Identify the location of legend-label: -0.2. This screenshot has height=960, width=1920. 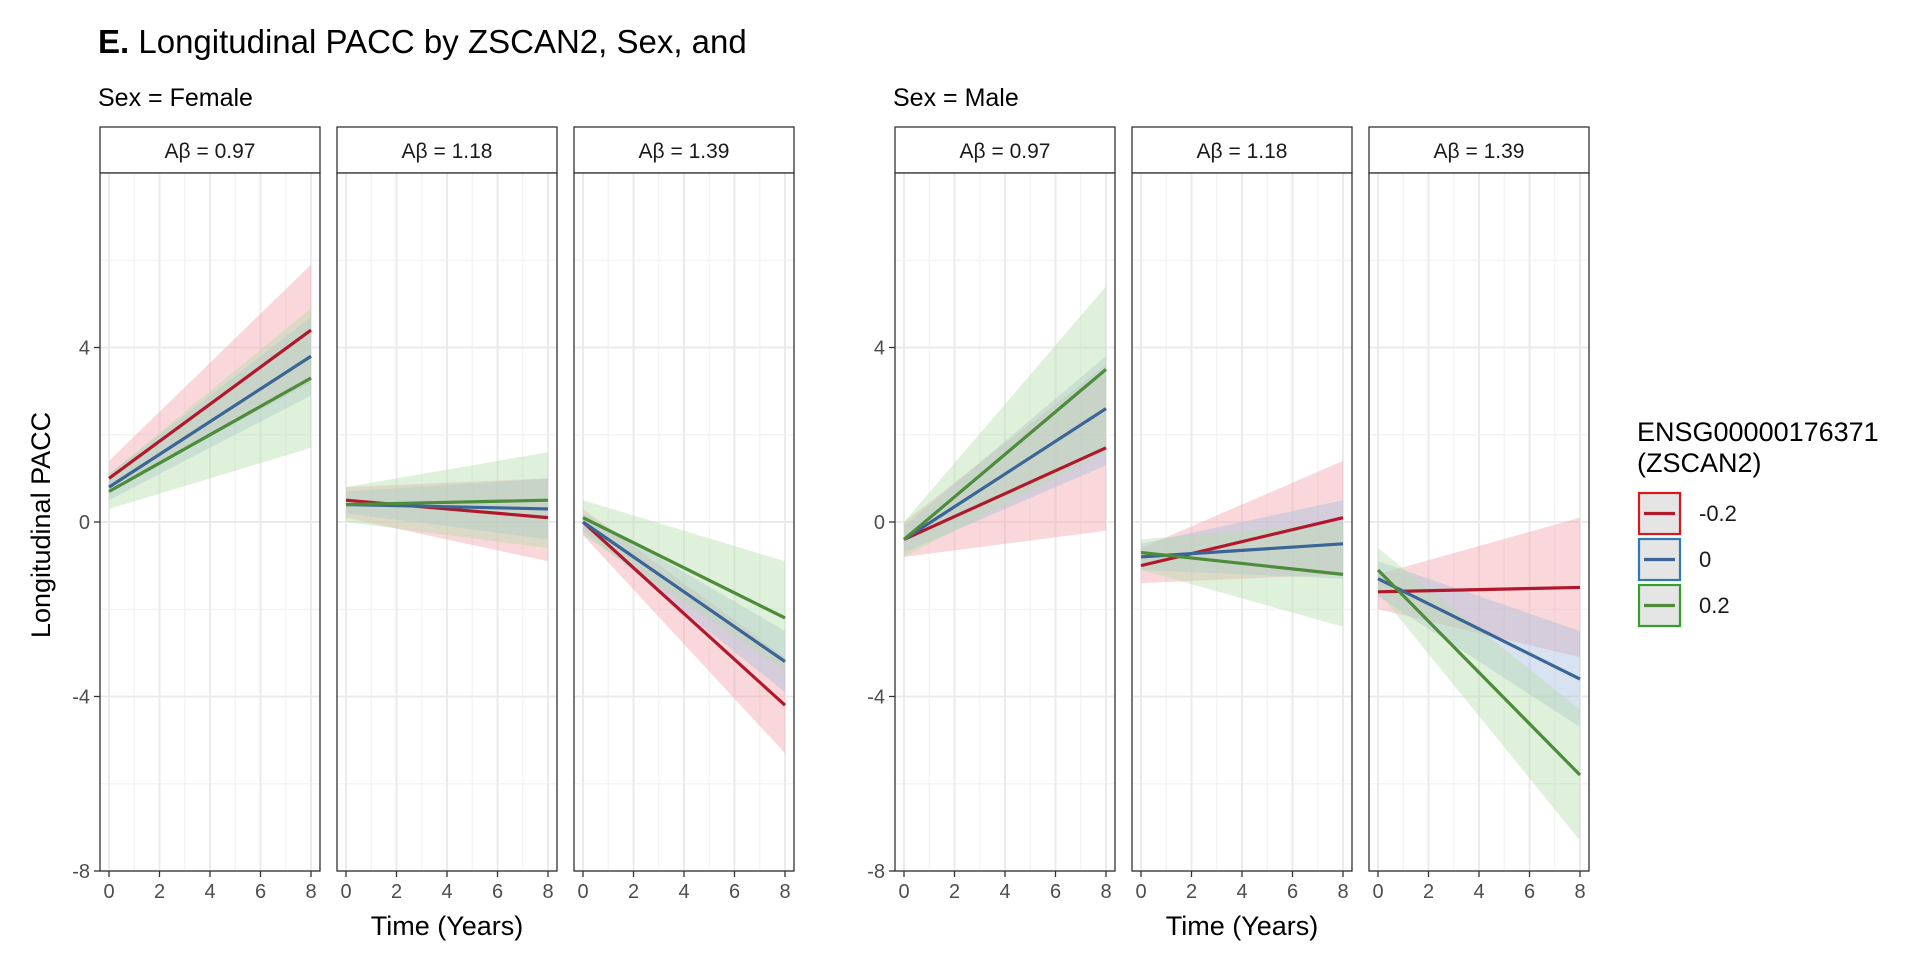
(1718, 513).